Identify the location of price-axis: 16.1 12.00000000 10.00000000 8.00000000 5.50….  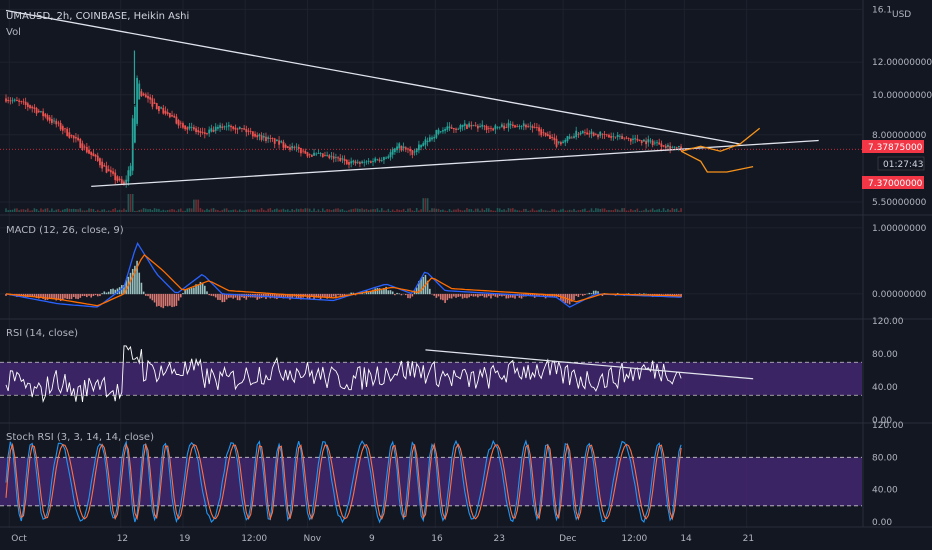
(902, 266).